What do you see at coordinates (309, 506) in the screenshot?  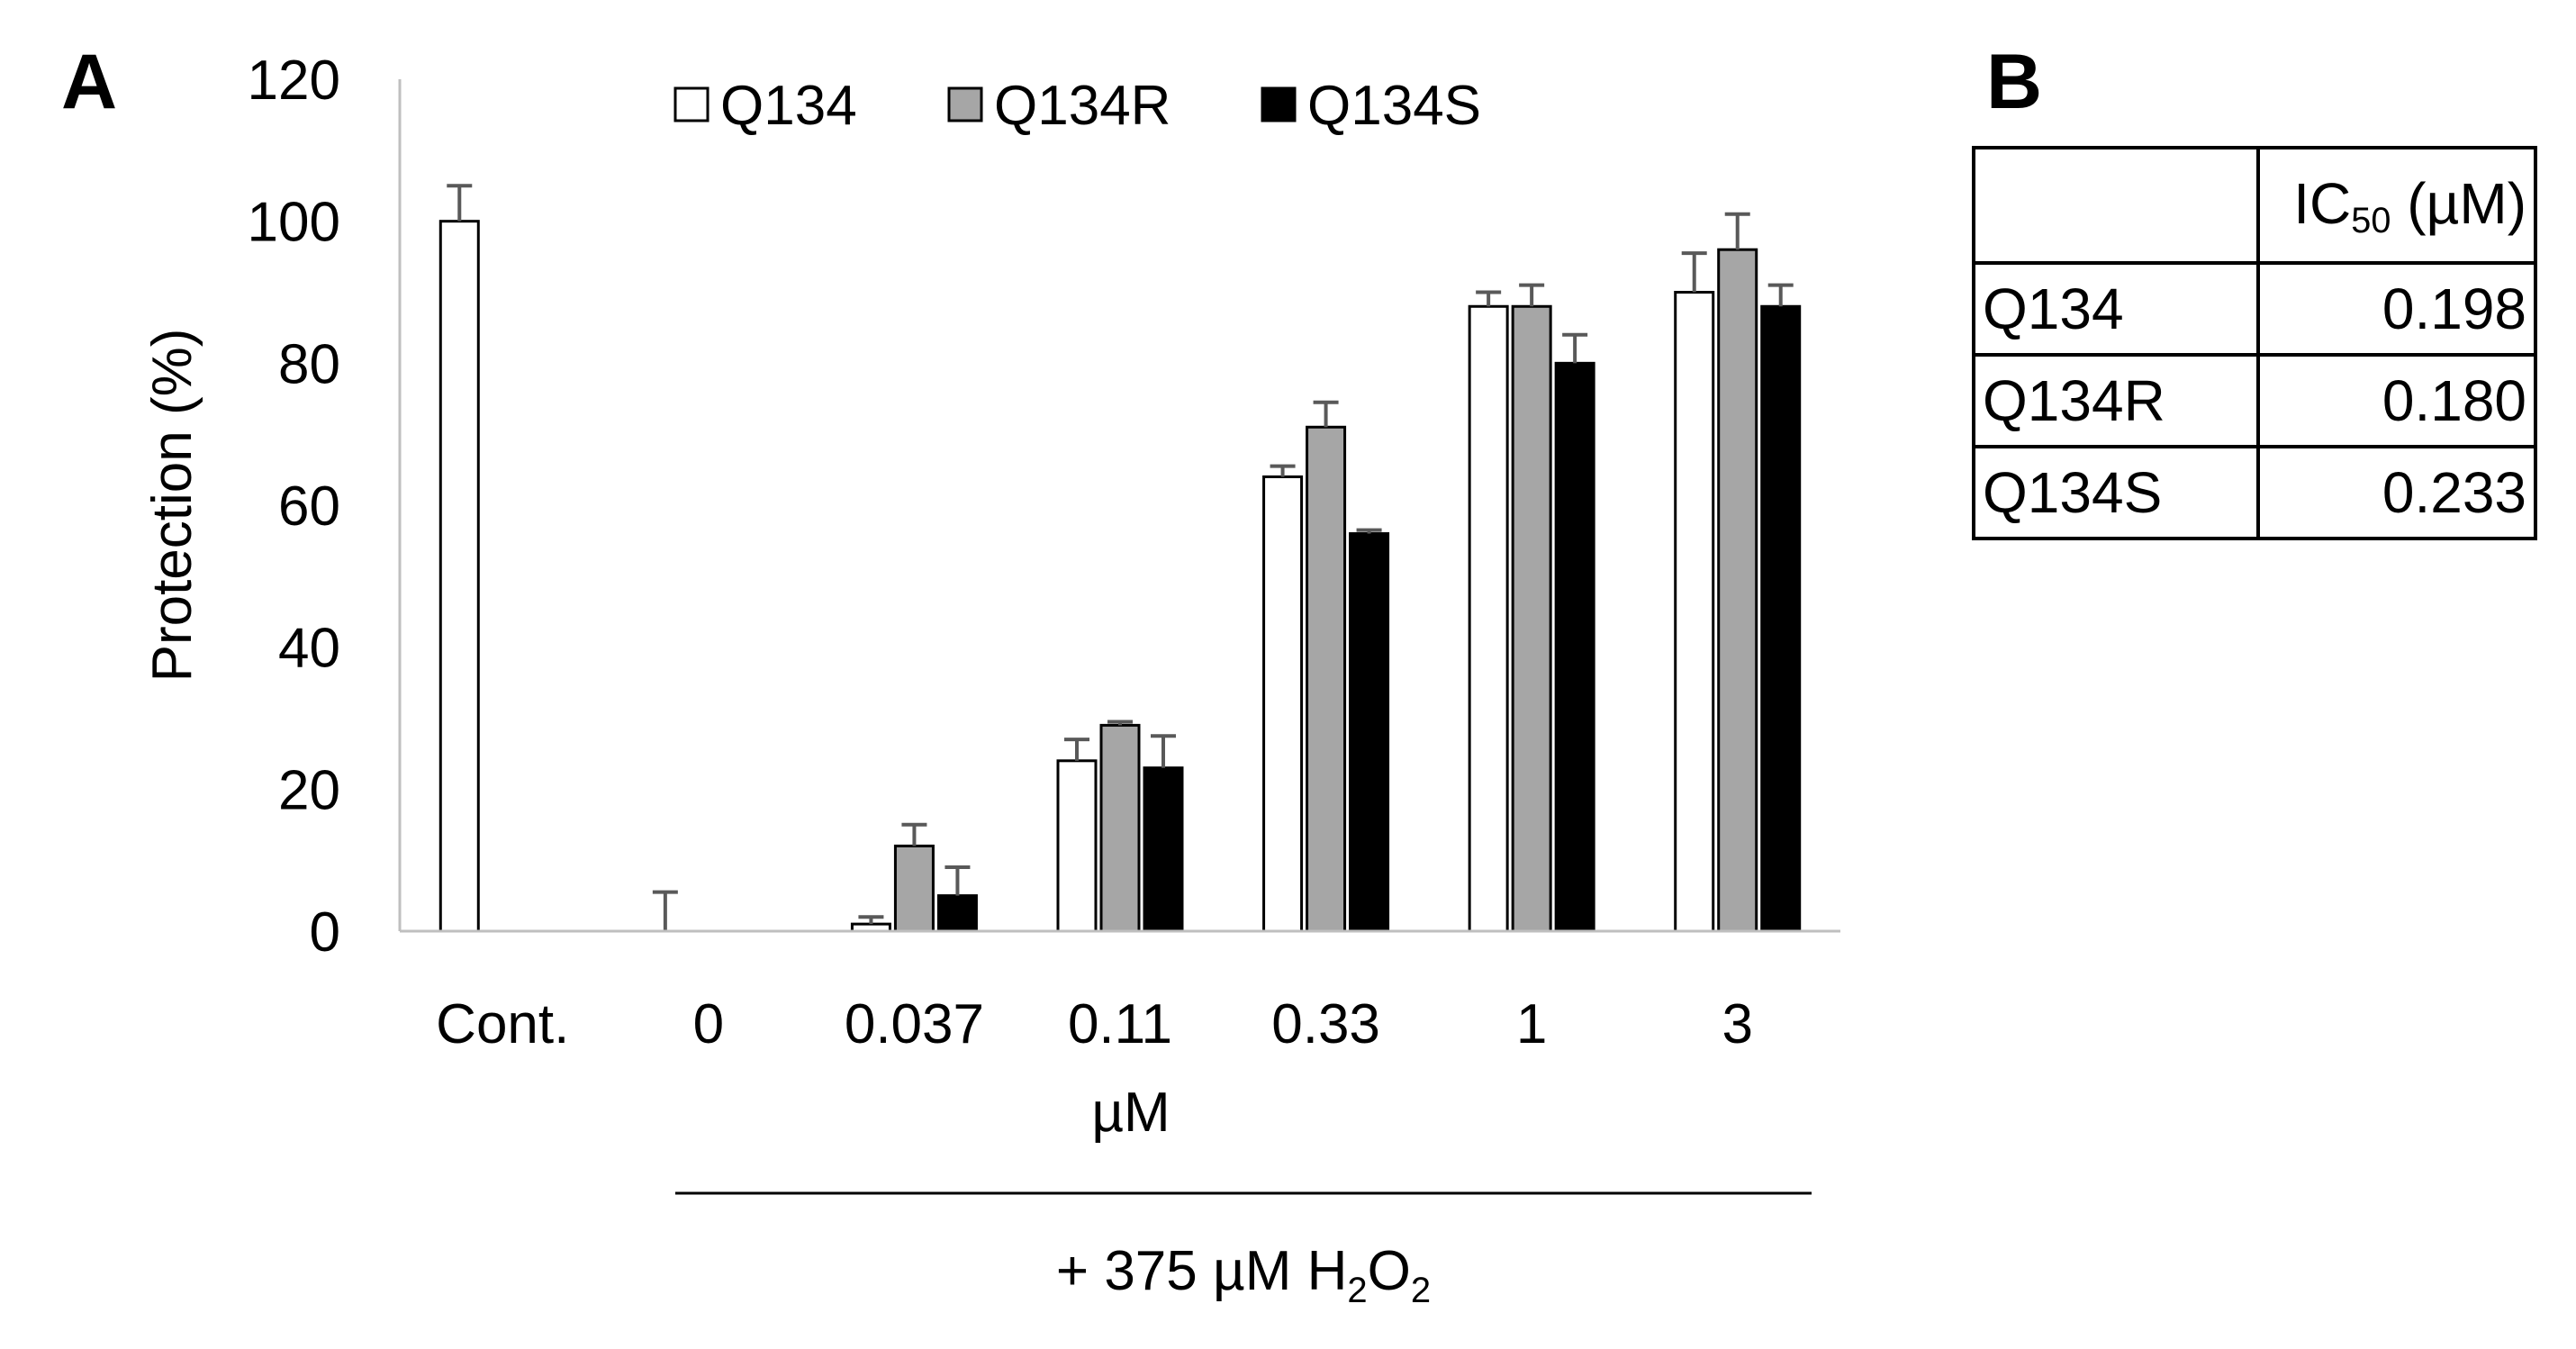 I see `y-tick-label: 60` at bounding box center [309, 506].